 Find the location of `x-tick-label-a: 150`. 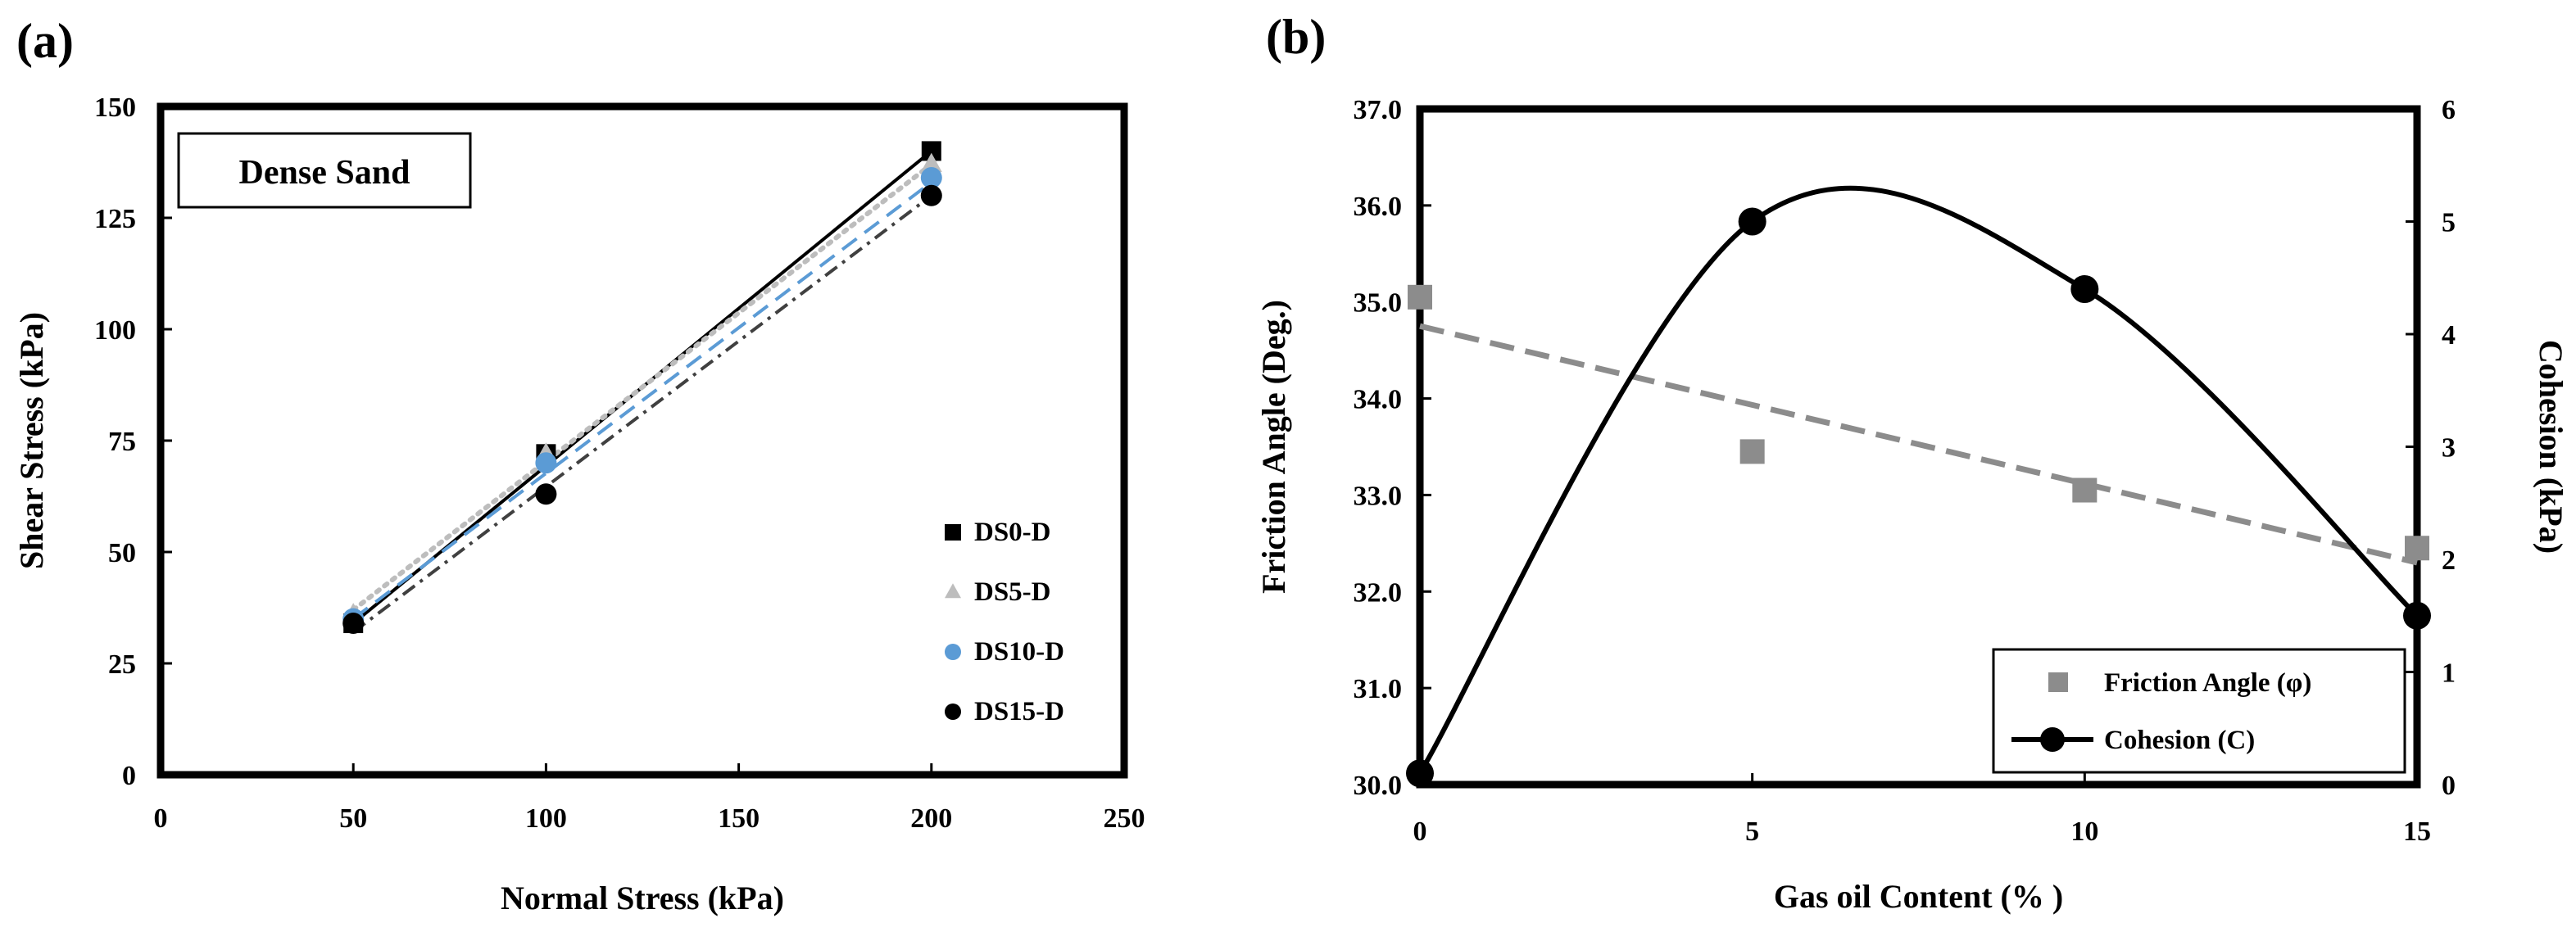

x-tick-label-a: 150 is located at coordinates (739, 818).